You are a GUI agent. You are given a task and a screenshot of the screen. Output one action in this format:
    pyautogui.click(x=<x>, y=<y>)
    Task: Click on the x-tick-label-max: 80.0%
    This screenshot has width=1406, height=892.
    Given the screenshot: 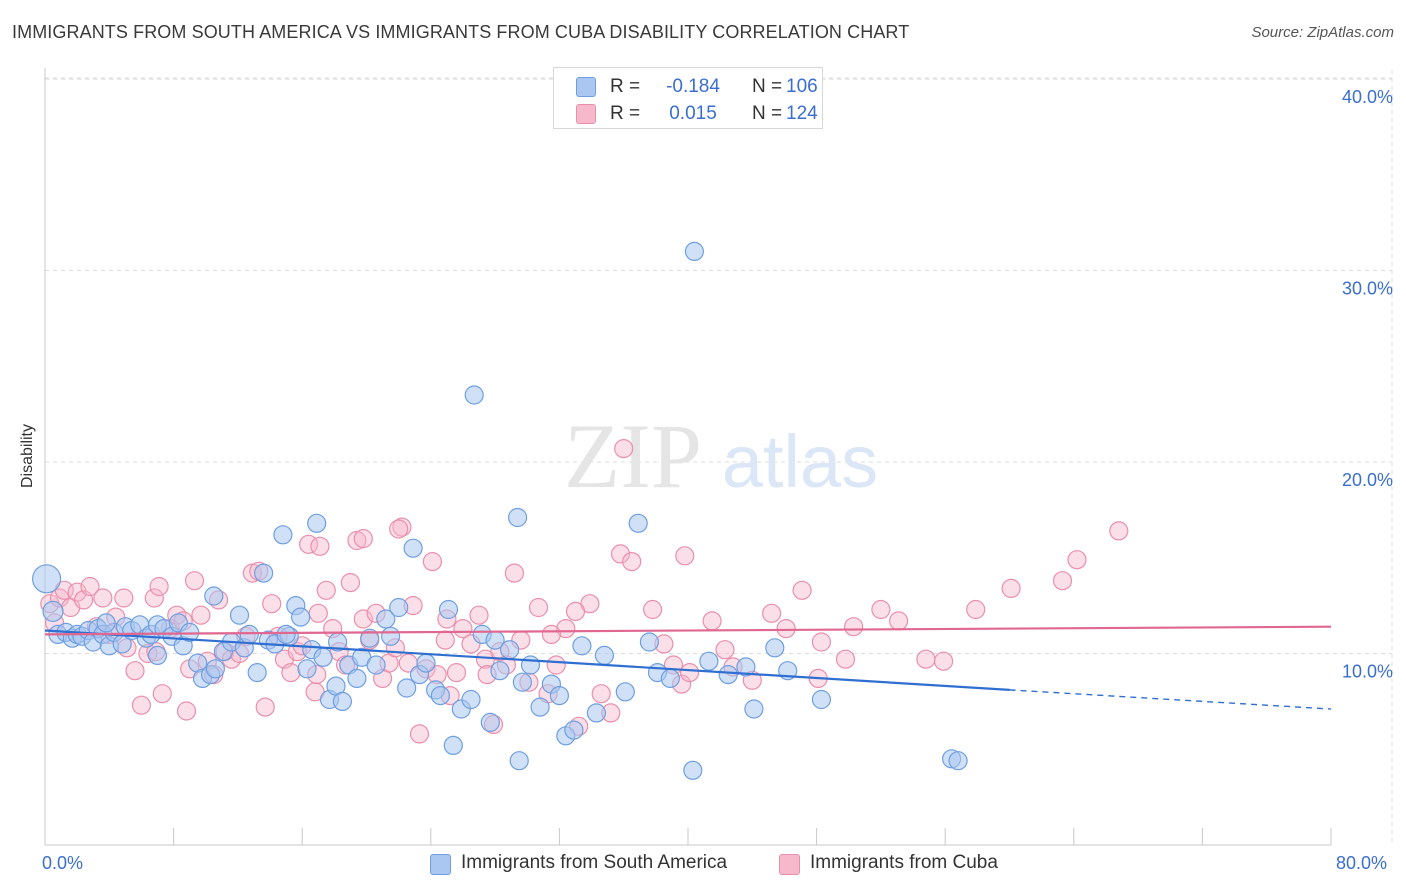 What is the action you would take?
    pyautogui.click(x=1362, y=863)
    